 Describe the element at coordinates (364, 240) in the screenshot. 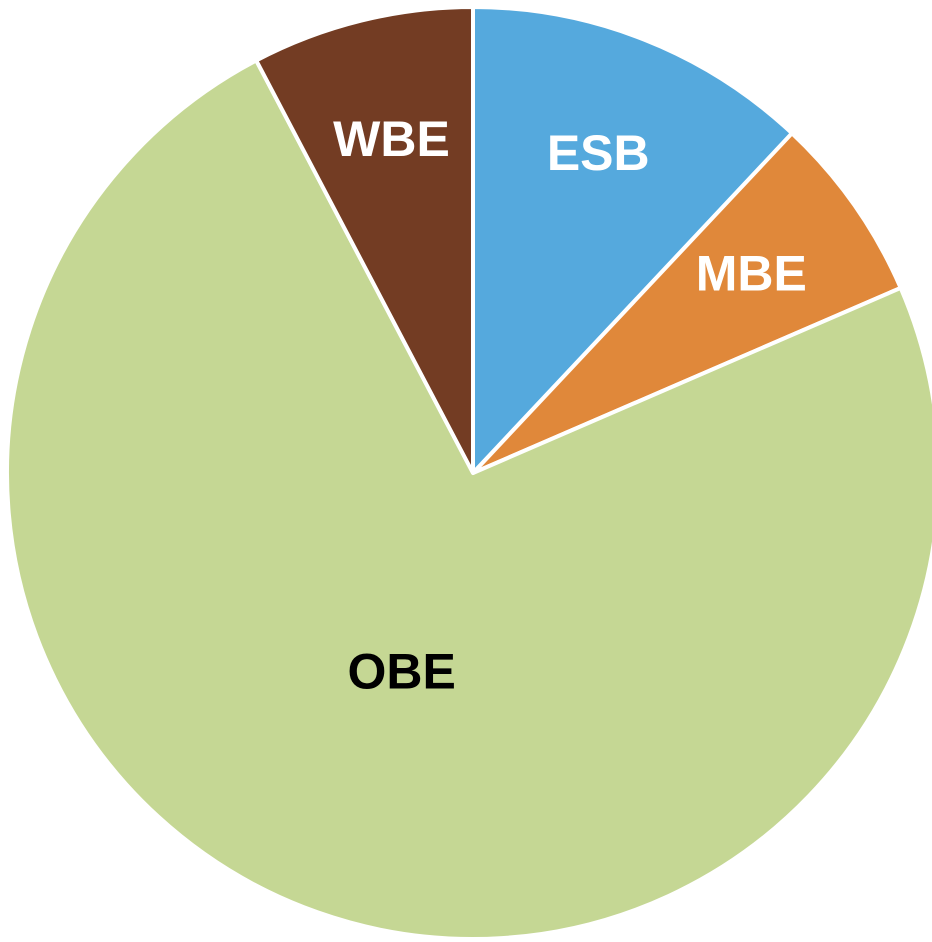

I see `pie-slice` at that location.